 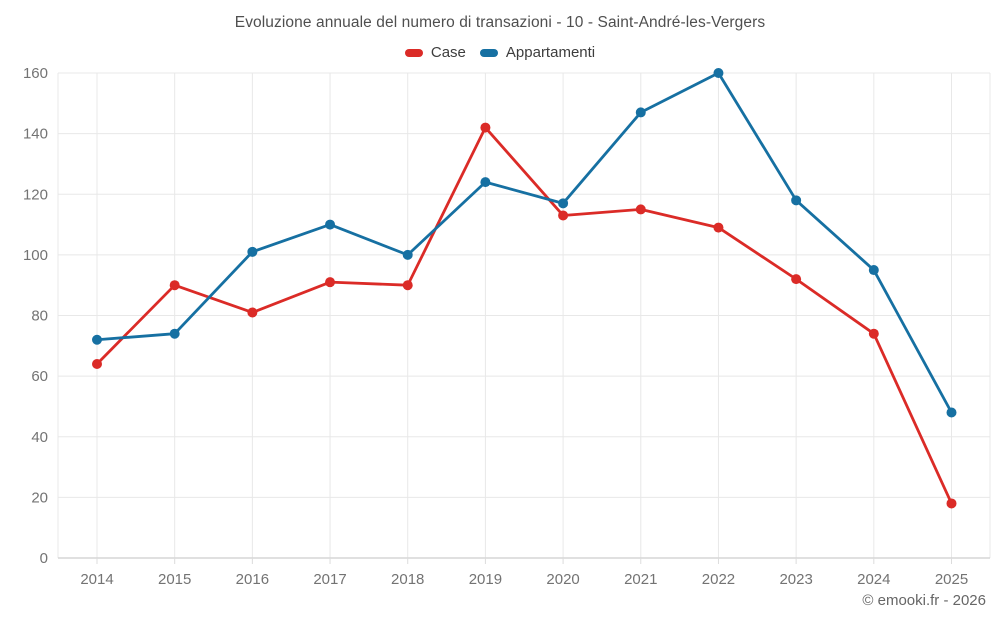 I want to click on data-point-appartamenti-2024, so click(x=873, y=270).